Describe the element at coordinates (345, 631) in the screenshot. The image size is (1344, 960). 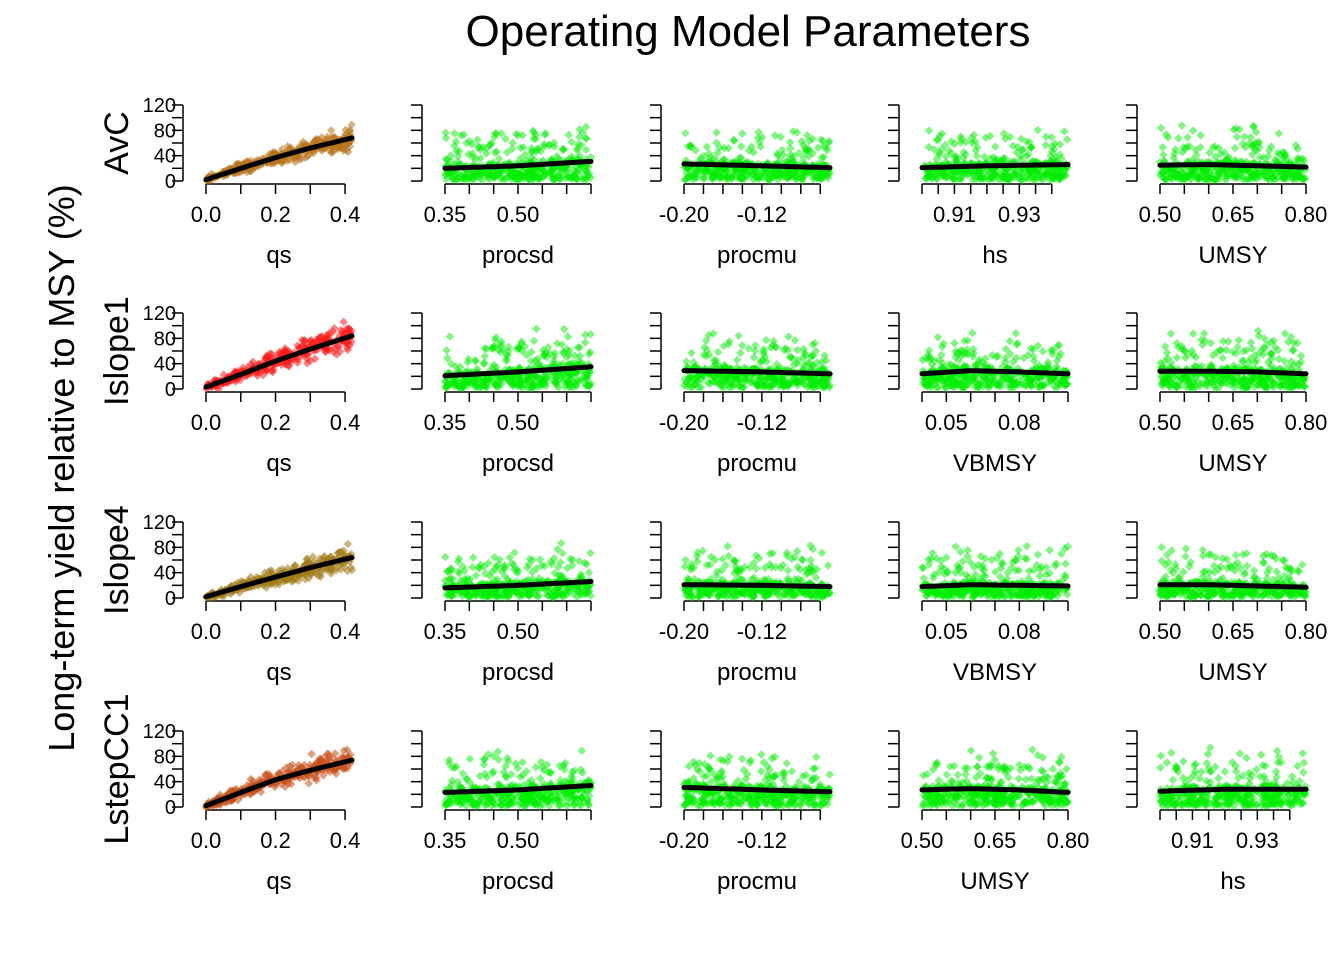
I see `x-tick-label: 0.4` at that location.